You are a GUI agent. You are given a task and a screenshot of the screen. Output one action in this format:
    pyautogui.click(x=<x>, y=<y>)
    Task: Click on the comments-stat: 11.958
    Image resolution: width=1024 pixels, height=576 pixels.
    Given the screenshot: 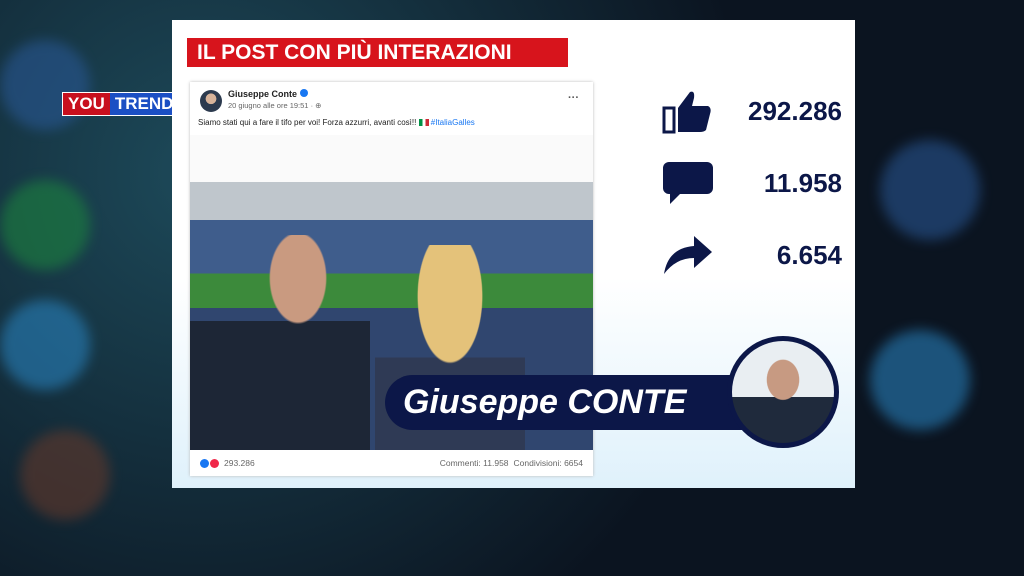 What is the action you would take?
    pyautogui.click(x=752, y=183)
    